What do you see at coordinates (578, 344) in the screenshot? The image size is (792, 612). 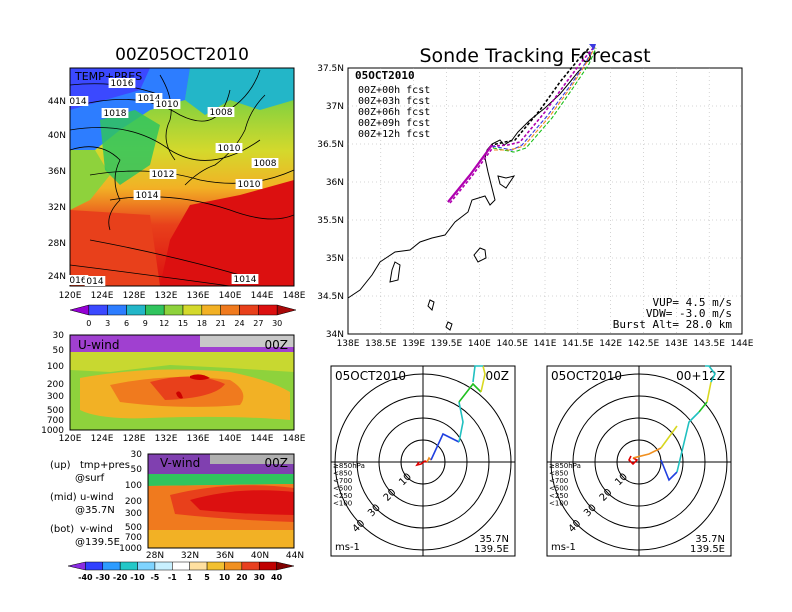 I see `tracking-lon-tick: 141.5E` at bounding box center [578, 344].